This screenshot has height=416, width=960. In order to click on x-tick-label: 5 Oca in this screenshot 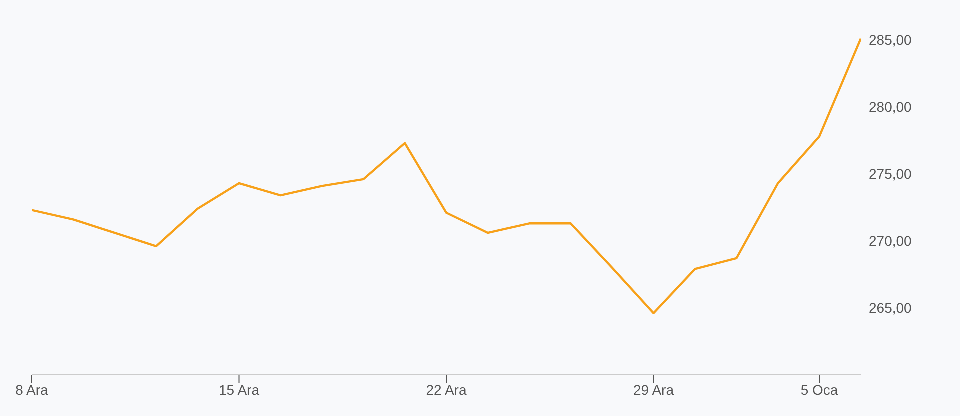, I will do `click(819, 390)`.